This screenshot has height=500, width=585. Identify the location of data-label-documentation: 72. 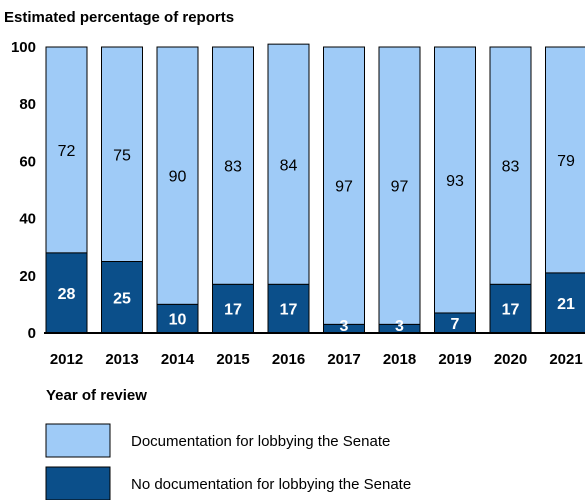
(67, 151).